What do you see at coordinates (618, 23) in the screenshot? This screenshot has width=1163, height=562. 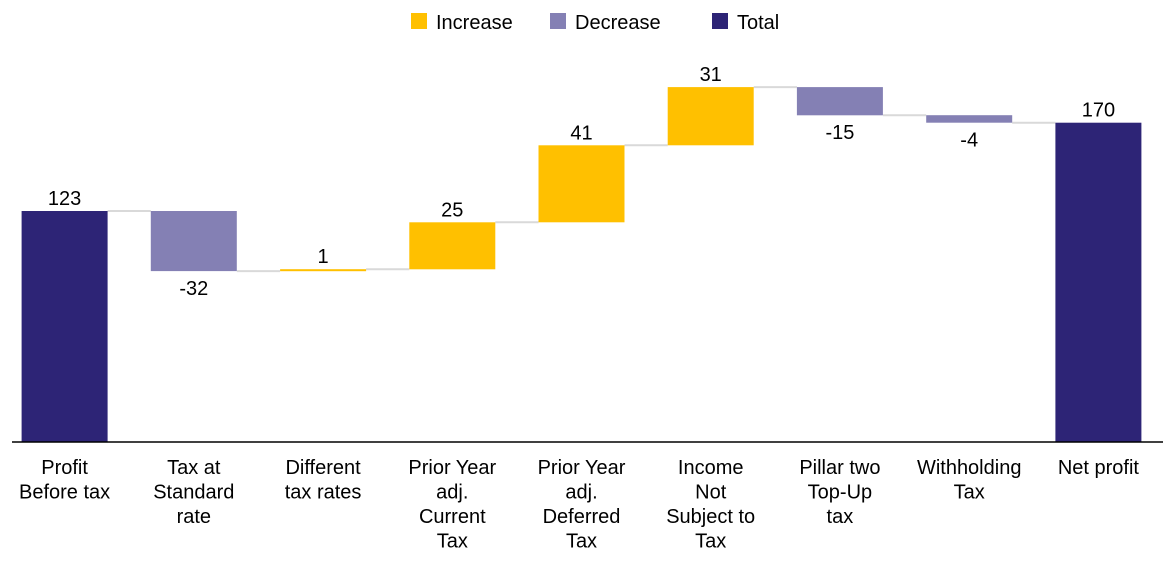 I see `legend-label-decrease: Decrease` at bounding box center [618, 23].